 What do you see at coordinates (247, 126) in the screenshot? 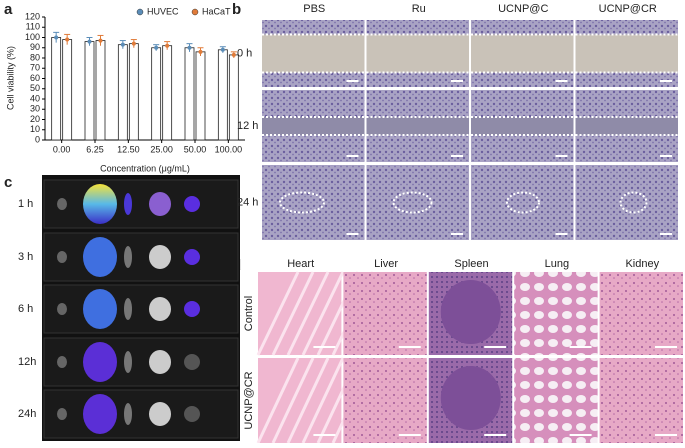
I see `row-label: 12 h` at bounding box center [247, 126].